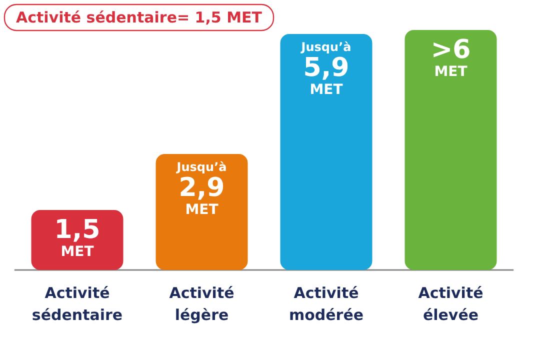  Describe the element at coordinates (139, 17) in the screenshot. I see `chart-title: Activité sédentaire= 1,5 MET` at that location.